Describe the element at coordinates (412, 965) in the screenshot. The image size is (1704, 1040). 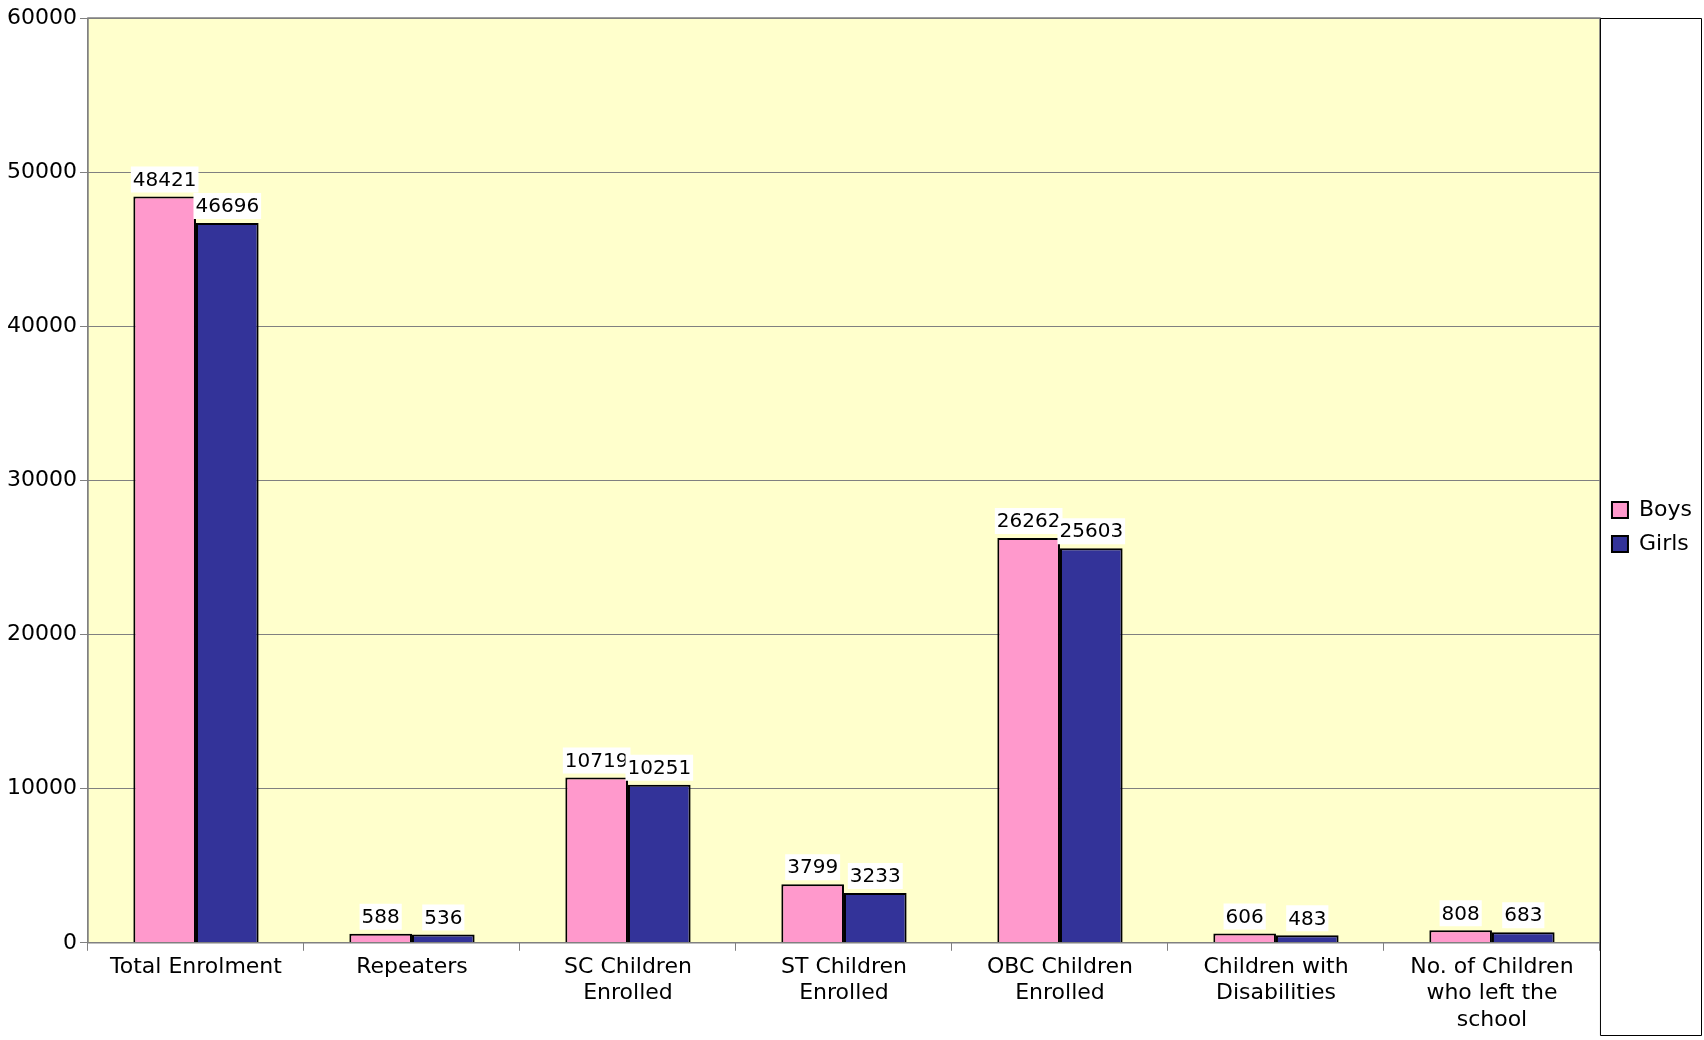
I see `x-tick-label: Repeaters` at that location.